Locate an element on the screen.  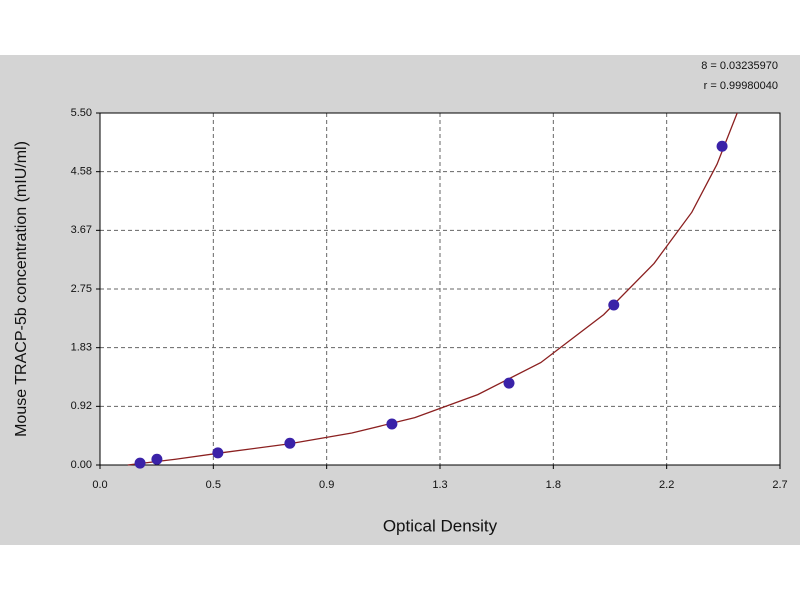
x-tick-label: 1.8 is located at coordinates (553, 485).